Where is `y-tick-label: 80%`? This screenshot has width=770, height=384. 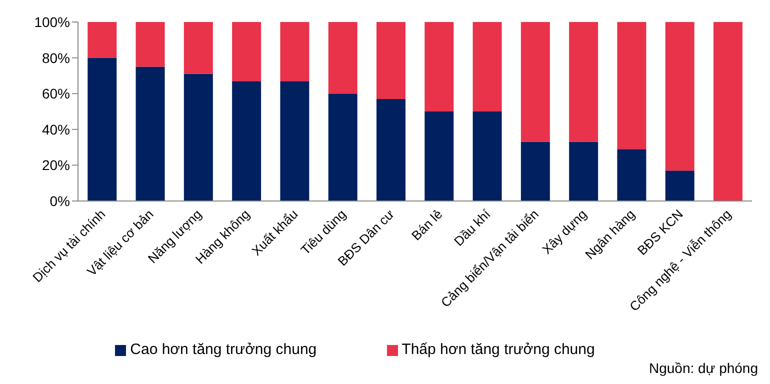
y-tick-label: 80% is located at coordinates (56, 58).